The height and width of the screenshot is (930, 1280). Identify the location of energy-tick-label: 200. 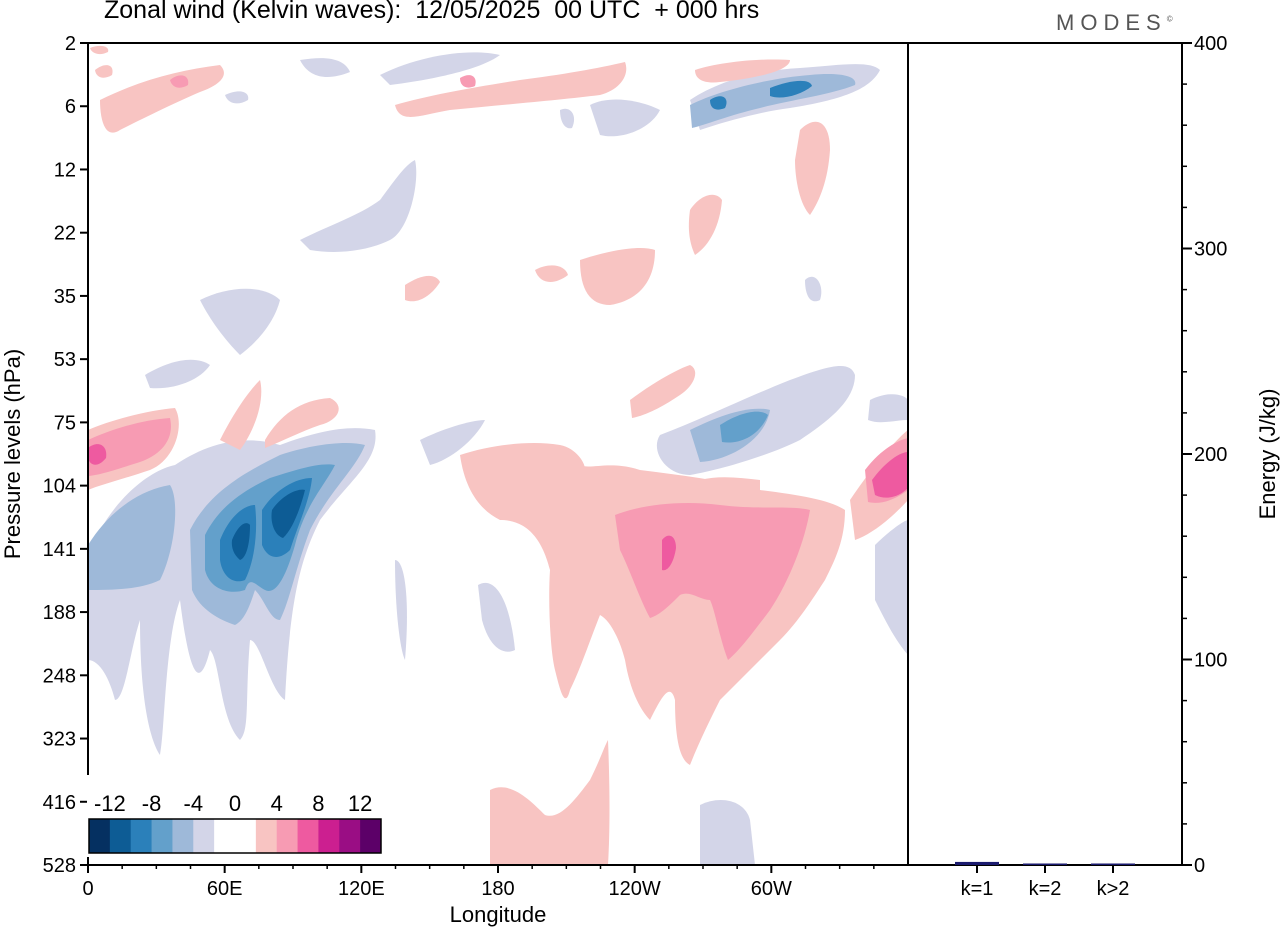
(1210, 455).